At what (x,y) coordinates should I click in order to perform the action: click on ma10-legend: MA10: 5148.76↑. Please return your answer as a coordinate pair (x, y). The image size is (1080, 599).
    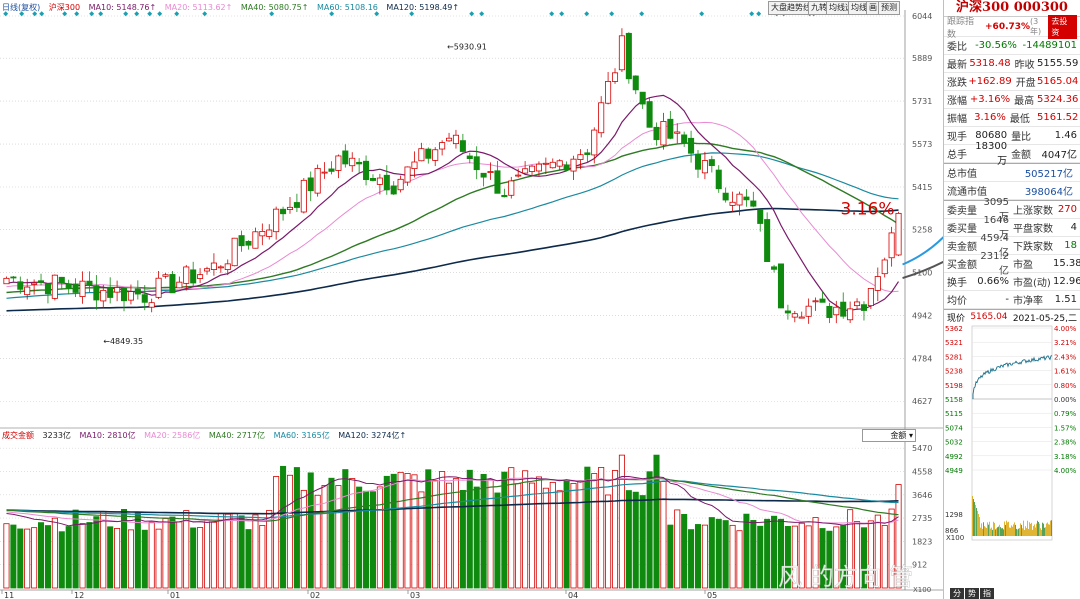
    Looking at the image, I should click on (122, 7).